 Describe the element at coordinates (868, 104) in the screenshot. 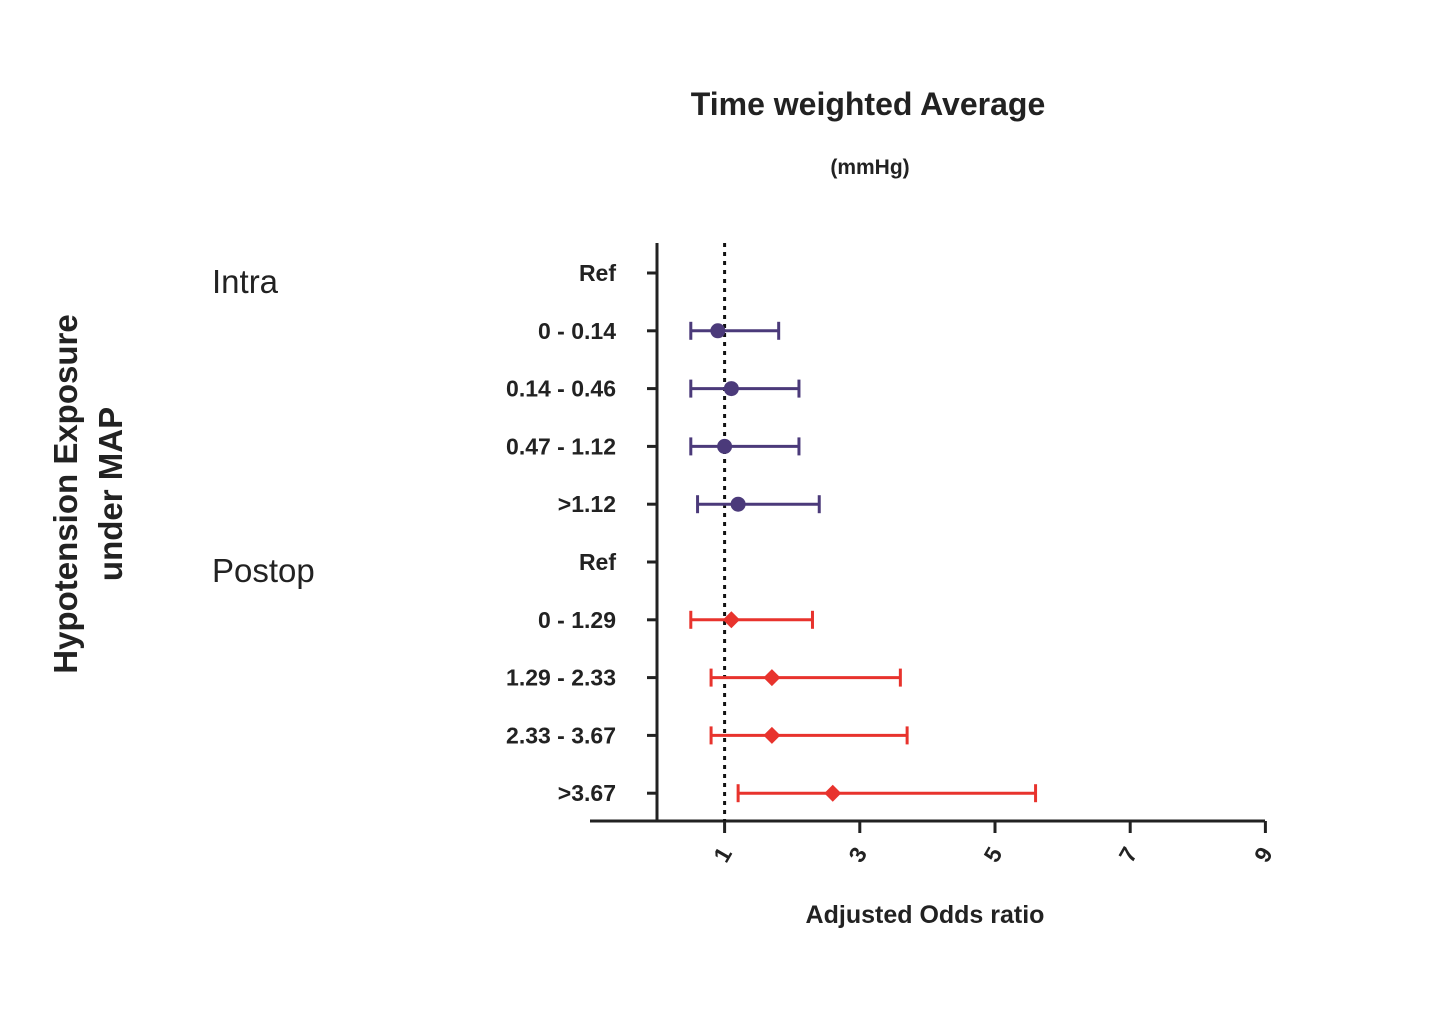

I see `chart-title: Time weighted Average` at that location.